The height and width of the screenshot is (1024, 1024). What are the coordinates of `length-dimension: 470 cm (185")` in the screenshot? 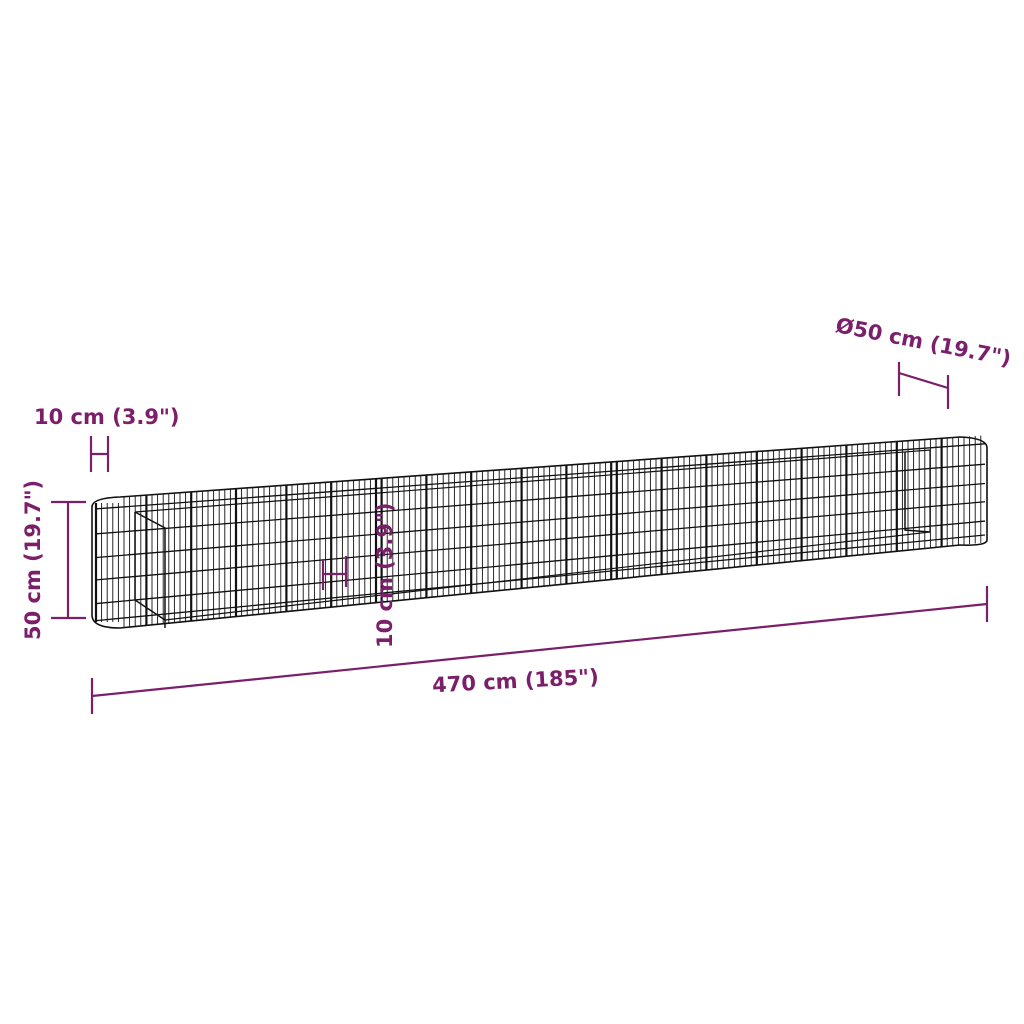 It's located at (539, 650).